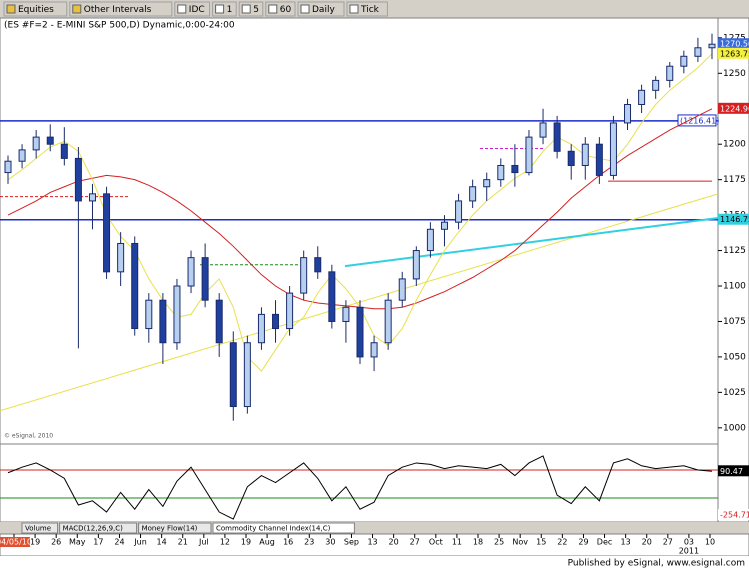  What do you see at coordinates (98, 542) in the screenshot?
I see `x-tick-label: 17` at bounding box center [98, 542].